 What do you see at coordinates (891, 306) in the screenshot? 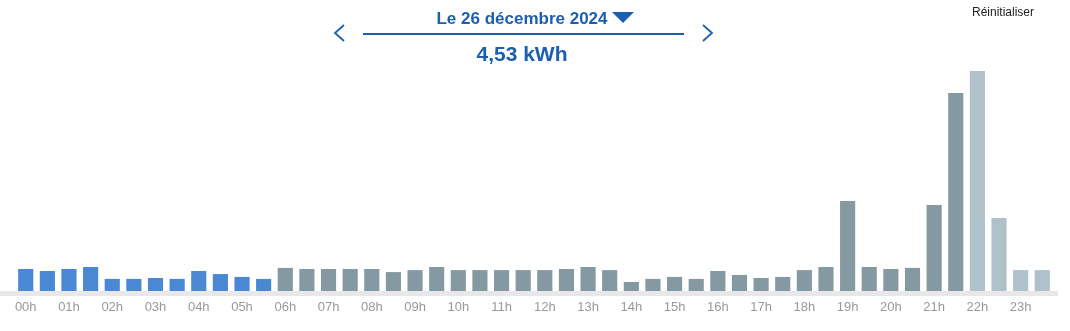
I see `x-tick-label: 20h` at bounding box center [891, 306].